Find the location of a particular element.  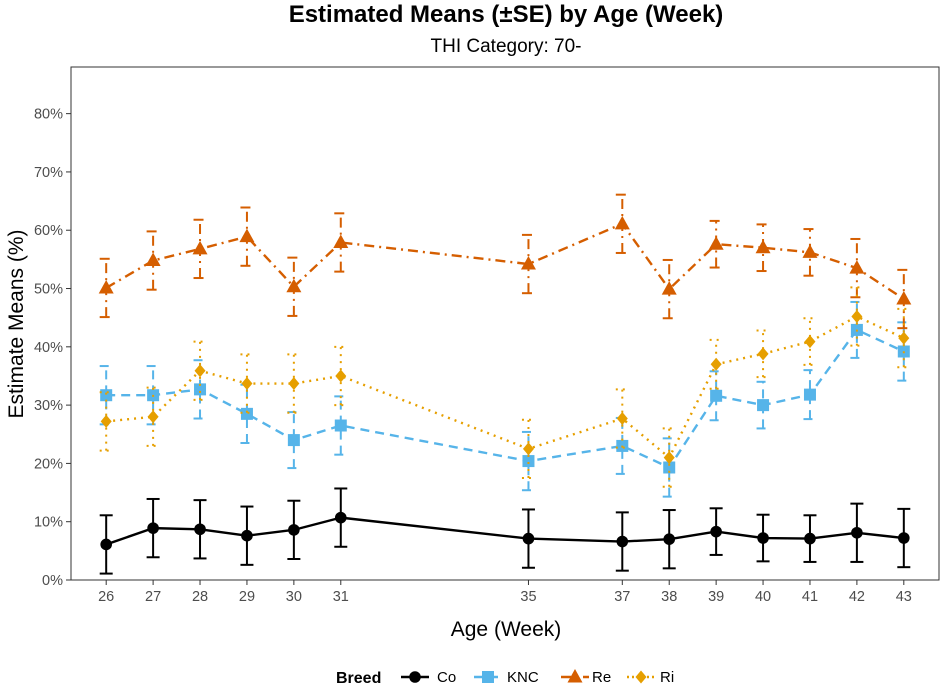

y-tick-label: 20% is located at coordinates (48, 464).